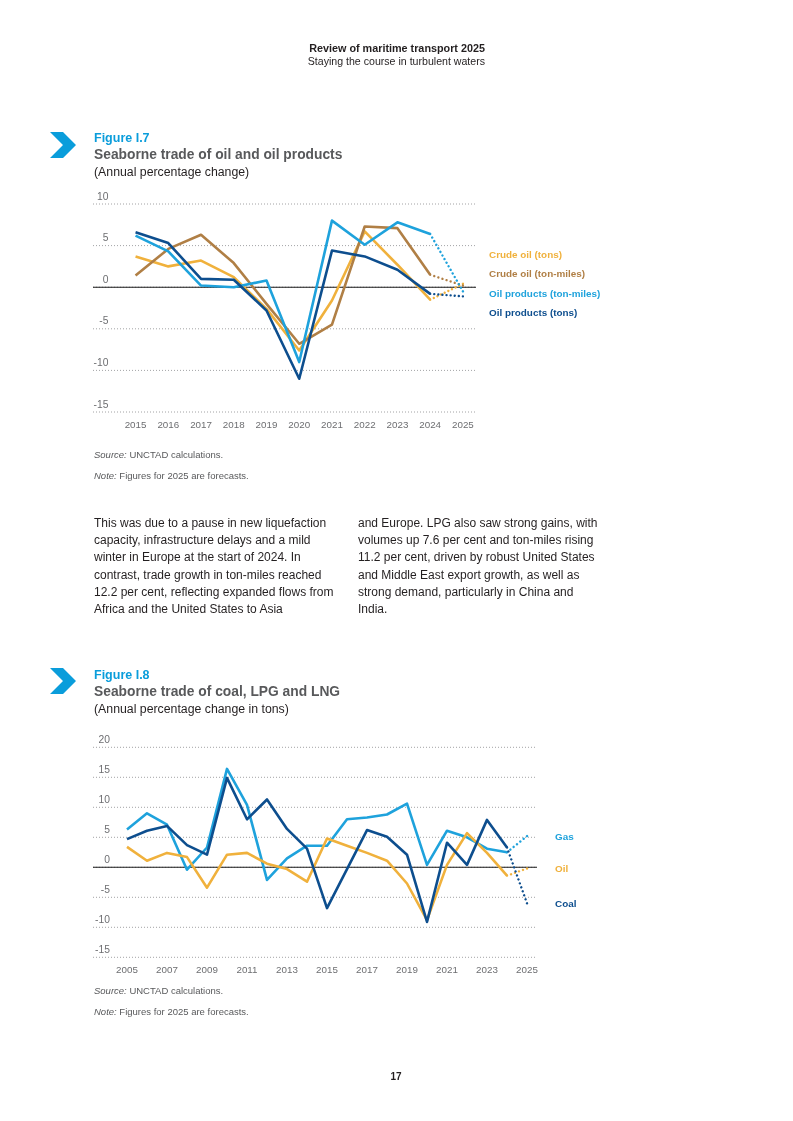  What do you see at coordinates (545, 293) in the screenshot?
I see `text: Oil products (ton-miles)` at bounding box center [545, 293].